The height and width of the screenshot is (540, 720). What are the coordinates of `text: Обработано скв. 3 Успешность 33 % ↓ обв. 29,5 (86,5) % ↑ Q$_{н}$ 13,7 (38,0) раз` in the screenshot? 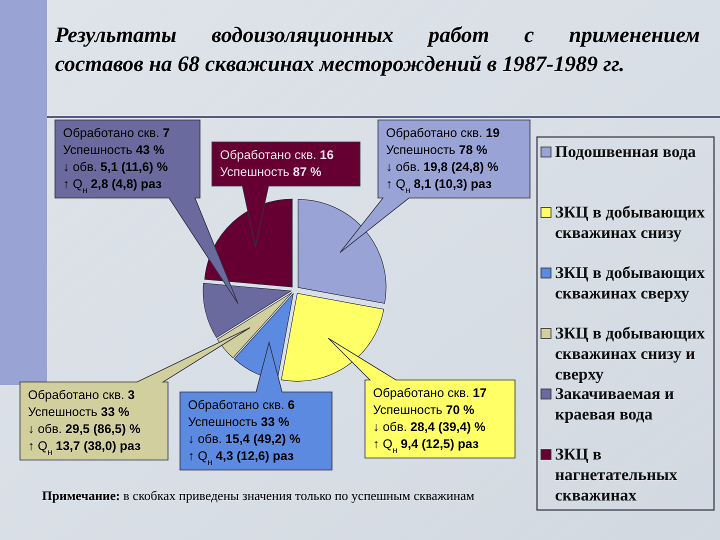 It's located at (84, 422).